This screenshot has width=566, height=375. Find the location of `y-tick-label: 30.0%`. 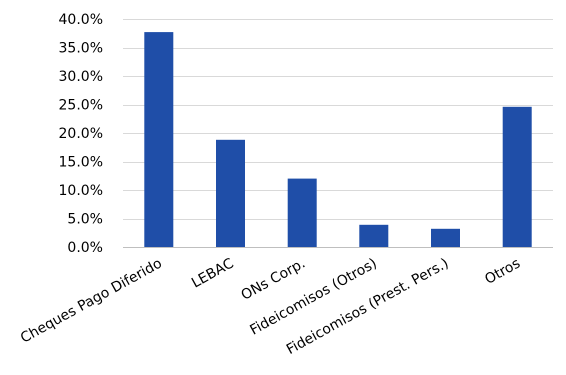

y-tick-label: 30.0% is located at coordinates (81, 77).